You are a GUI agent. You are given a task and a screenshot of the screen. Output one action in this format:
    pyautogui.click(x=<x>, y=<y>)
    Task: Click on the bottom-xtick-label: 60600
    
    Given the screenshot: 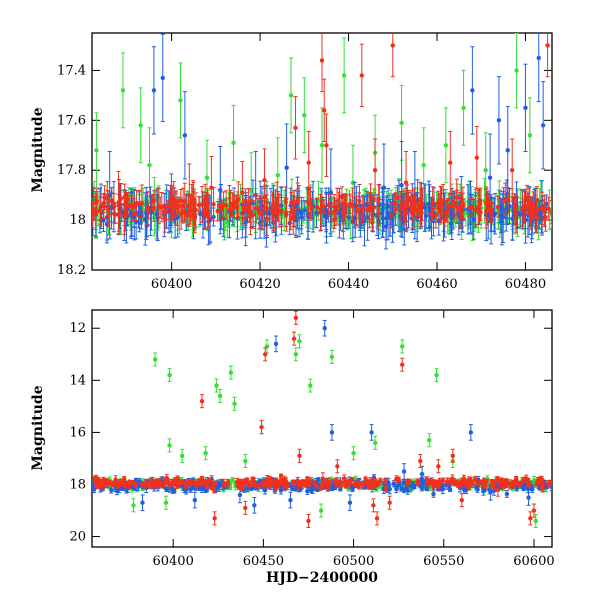 What is the action you would take?
    pyautogui.click(x=533, y=561)
    